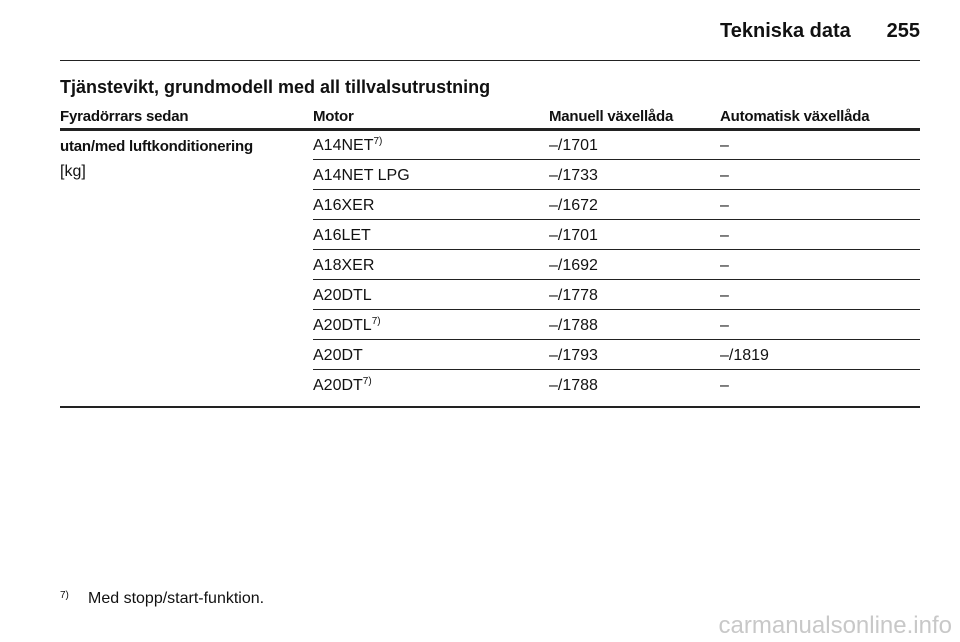 This screenshot has height=642, width=960. What do you see at coordinates (573, 295) in the screenshot?
I see `manual-cell: –/1778` at bounding box center [573, 295].